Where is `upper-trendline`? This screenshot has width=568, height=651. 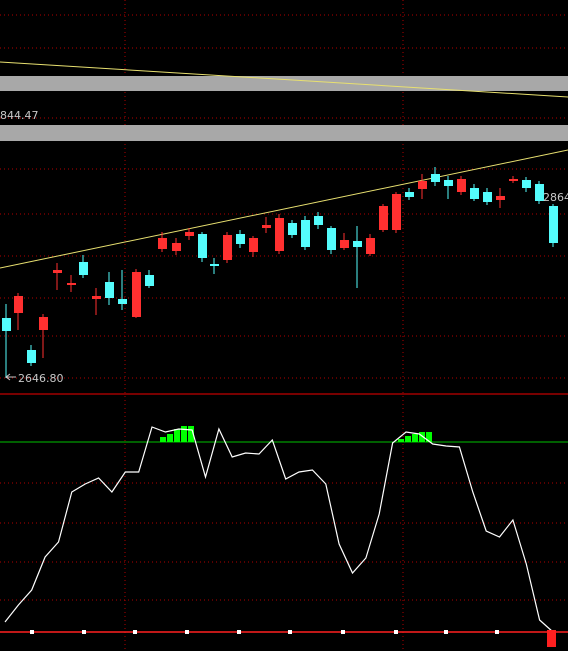
upper-trendline is located at coordinates (284, 79).